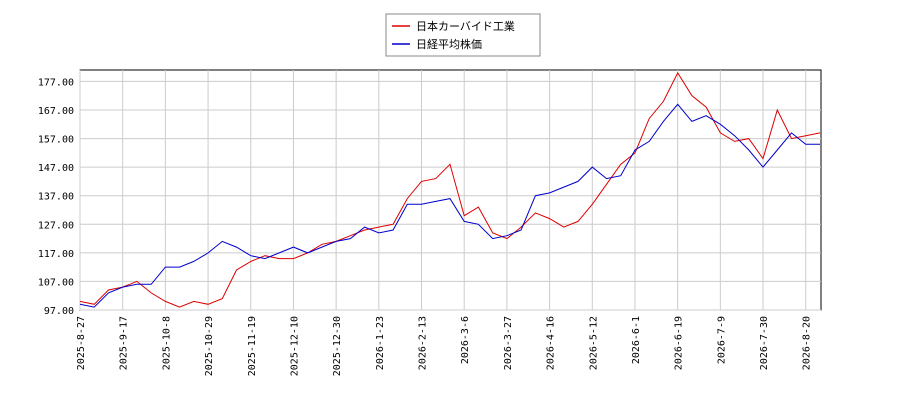  What do you see at coordinates (721, 340) in the screenshot?
I see `x-tick-label: 2026-7-9` at bounding box center [721, 340].